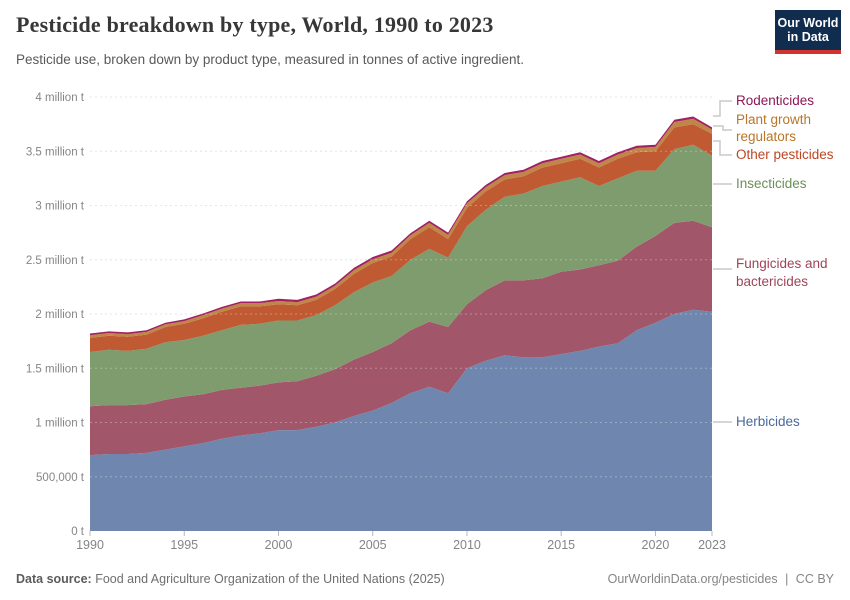  What do you see at coordinates (90, 545) in the screenshot?
I see `x-tick-label: 1990` at bounding box center [90, 545].